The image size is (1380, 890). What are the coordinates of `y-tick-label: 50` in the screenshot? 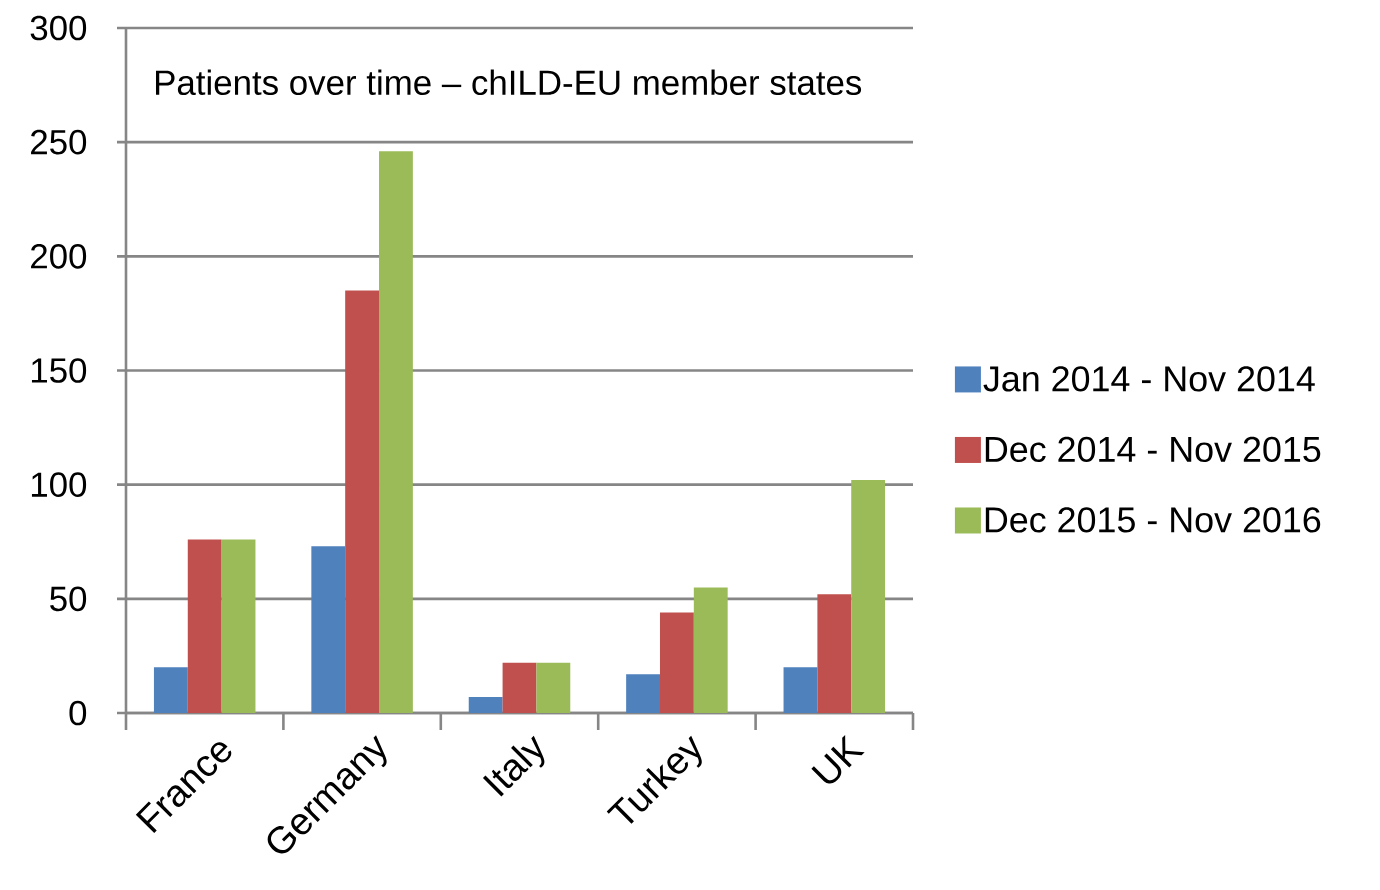 It's located at (68, 599).